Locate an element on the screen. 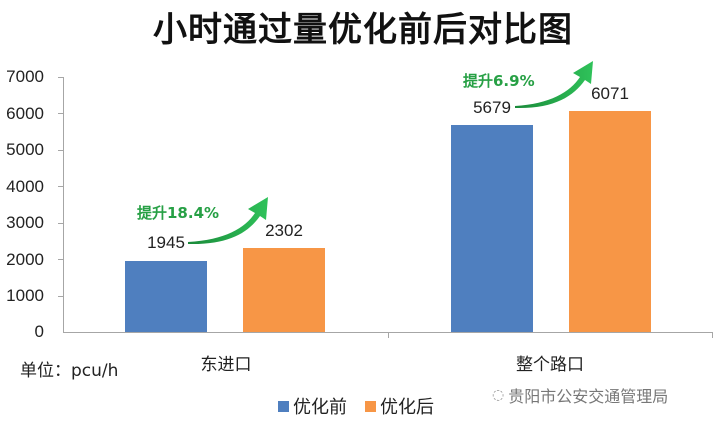  legend-label: 优化前 is located at coordinates (320, 407).